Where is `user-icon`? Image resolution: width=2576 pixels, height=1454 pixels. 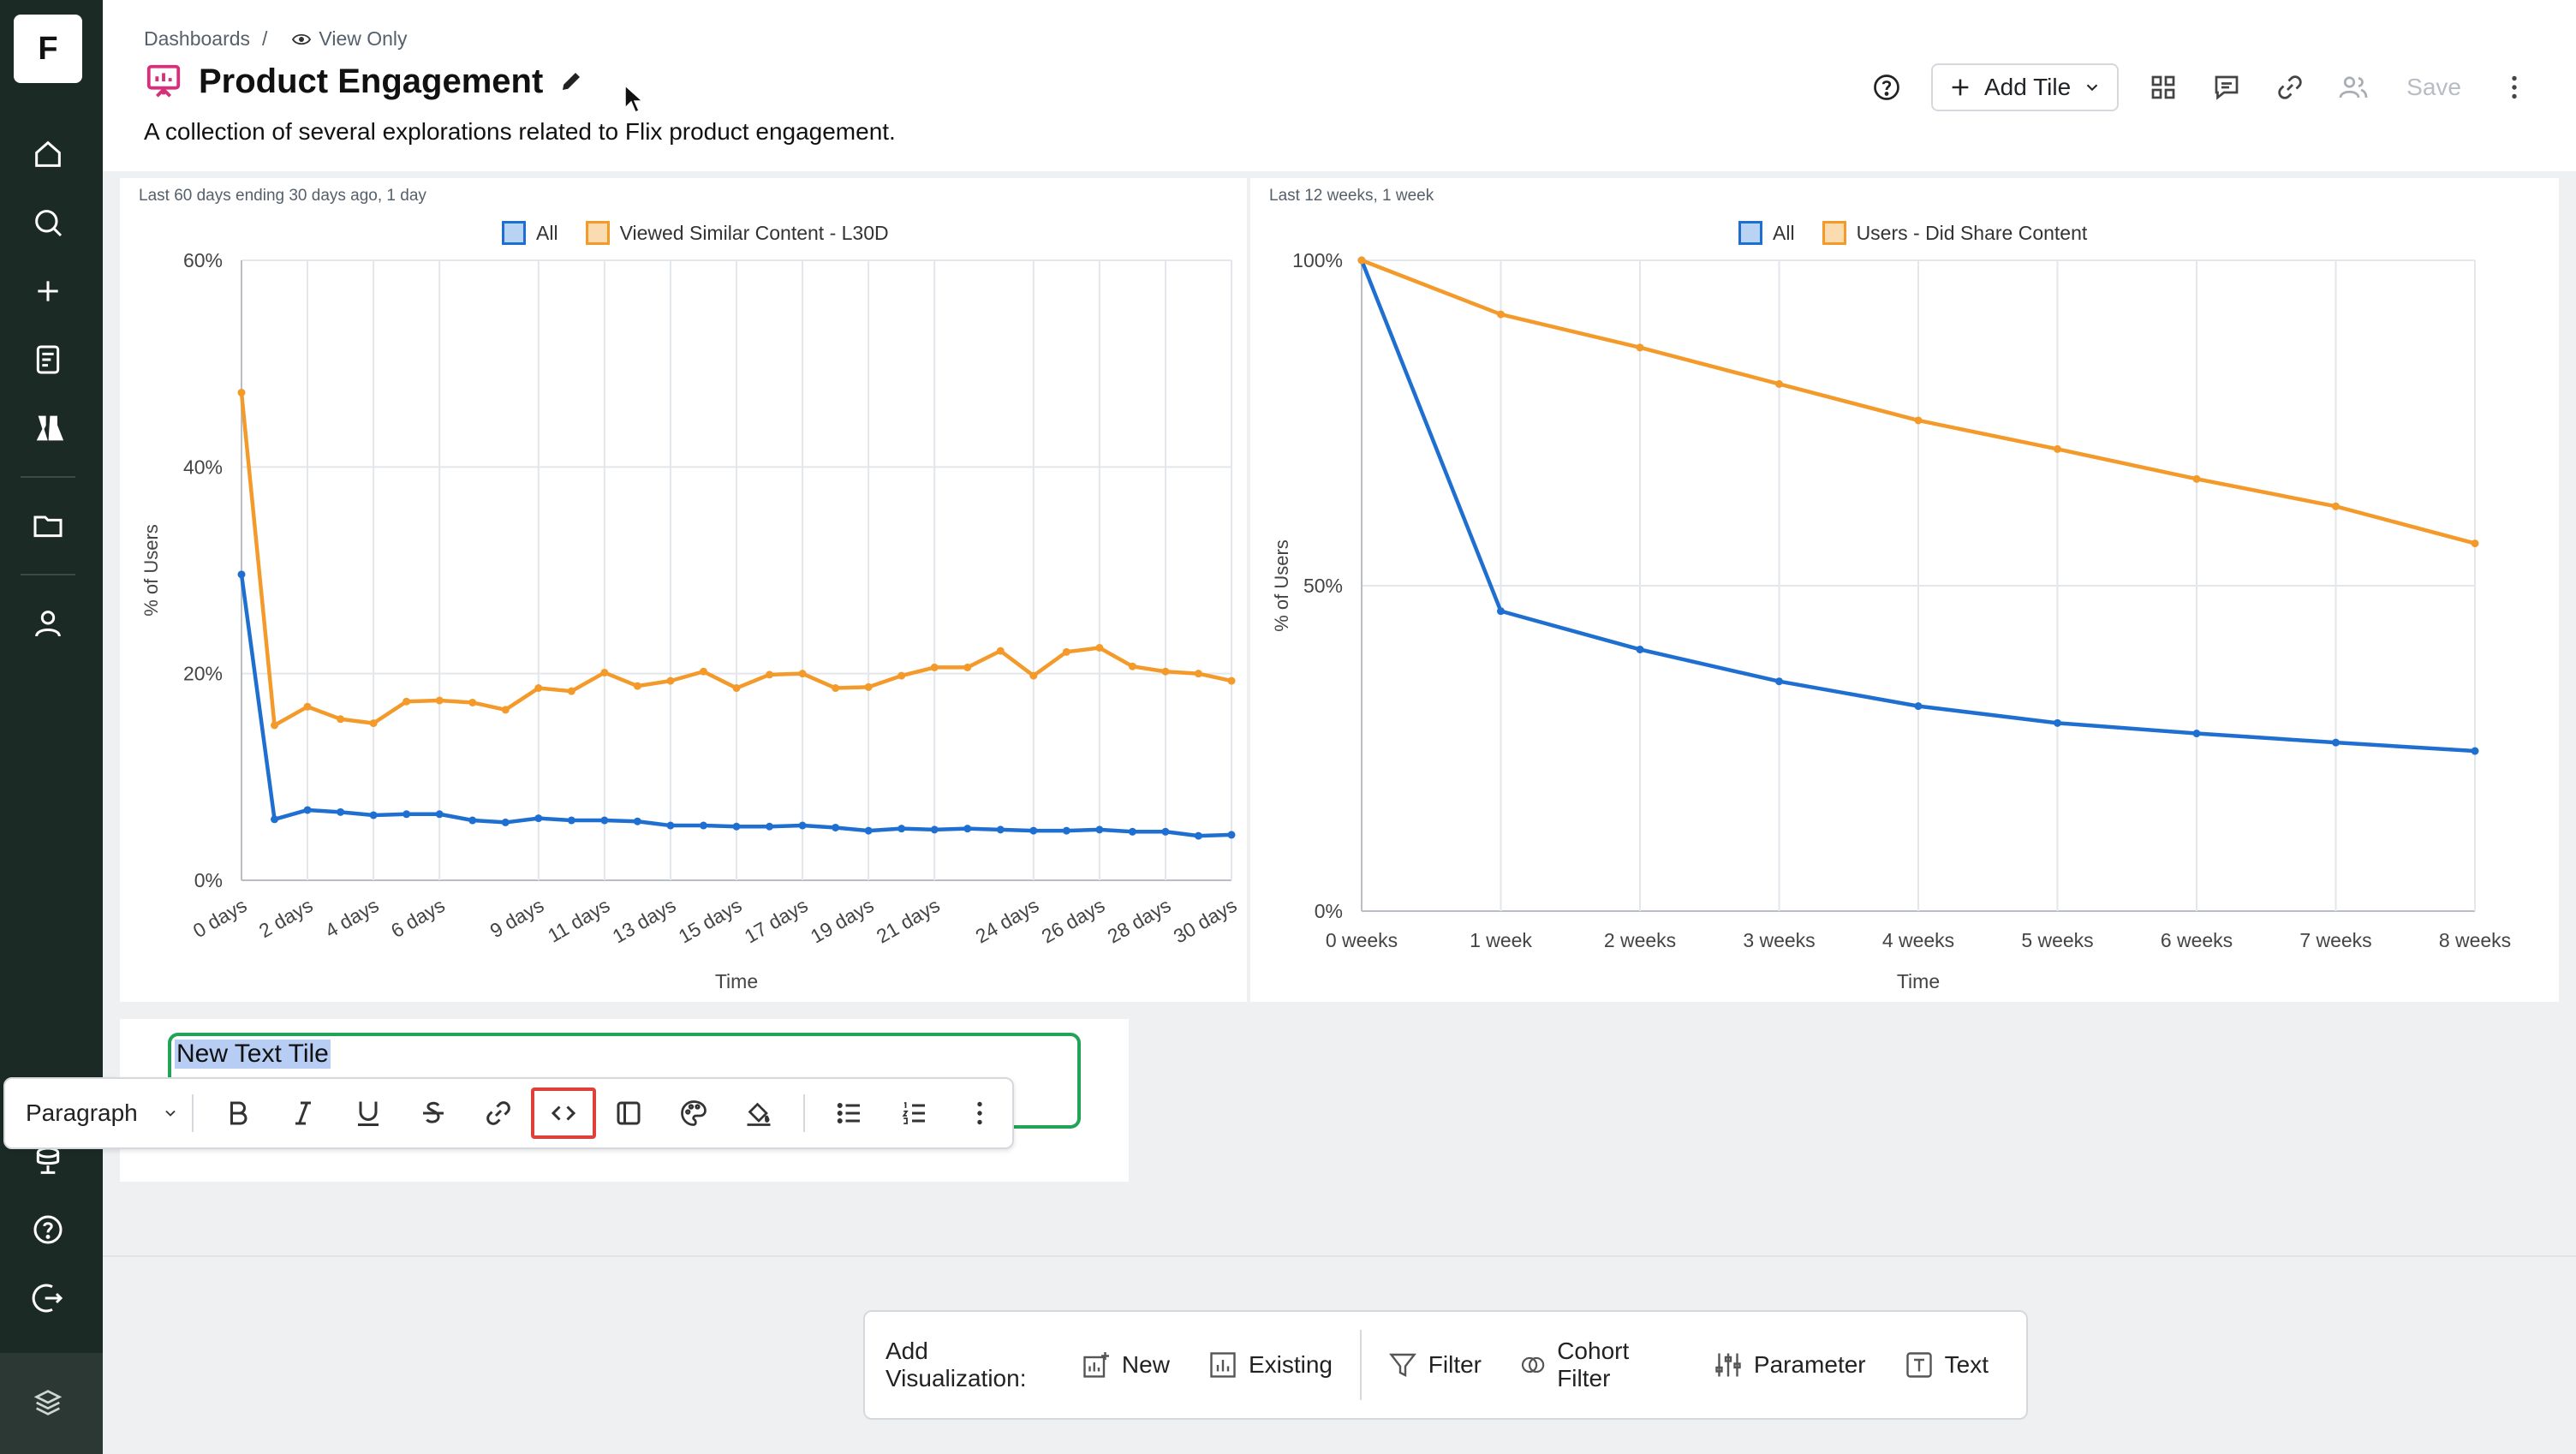
user-icon is located at coordinates (48, 623).